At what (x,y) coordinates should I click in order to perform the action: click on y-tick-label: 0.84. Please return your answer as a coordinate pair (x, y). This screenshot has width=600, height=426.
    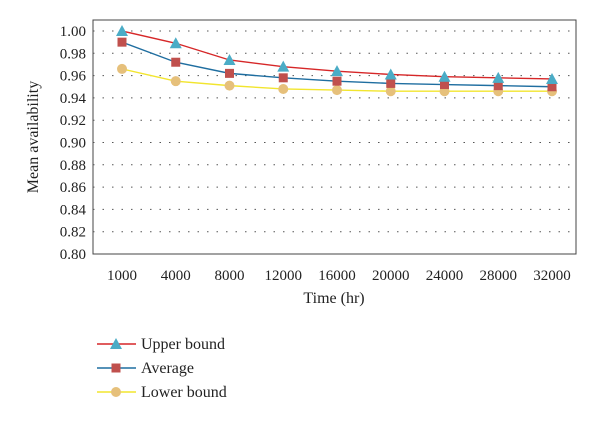
    Looking at the image, I should click on (73, 210).